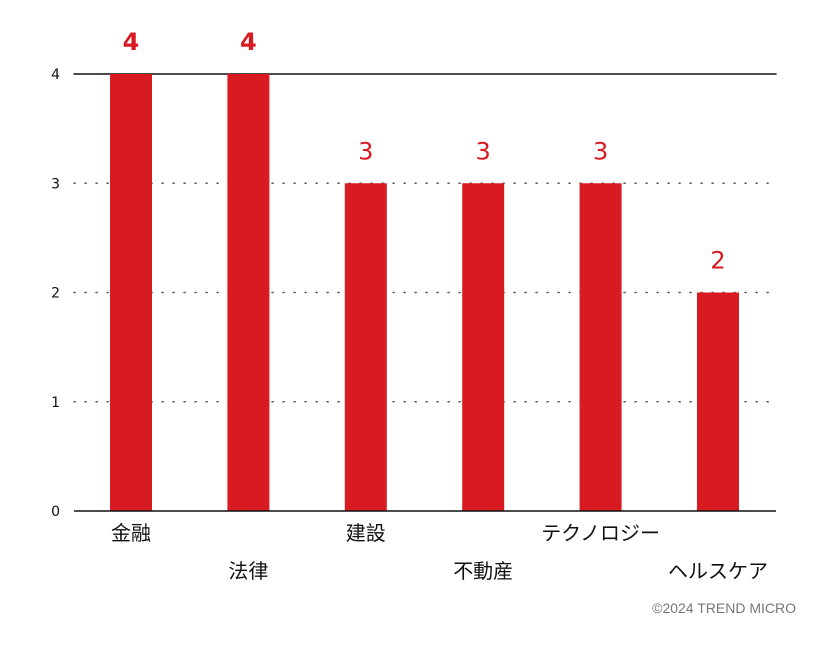 The image size is (826, 647). What do you see at coordinates (600, 533) in the screenshot?
I see `category-label: テクノロジー` at bounding box center [600, 533].